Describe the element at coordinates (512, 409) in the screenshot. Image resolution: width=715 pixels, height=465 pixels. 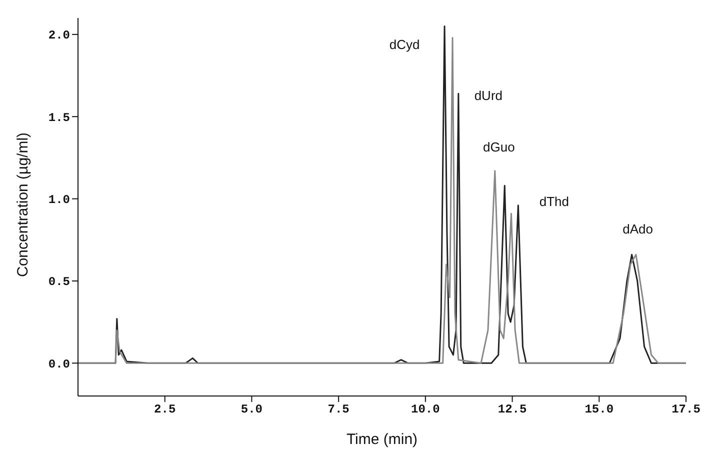
I see `x-tick-label: 12.5` at that location.